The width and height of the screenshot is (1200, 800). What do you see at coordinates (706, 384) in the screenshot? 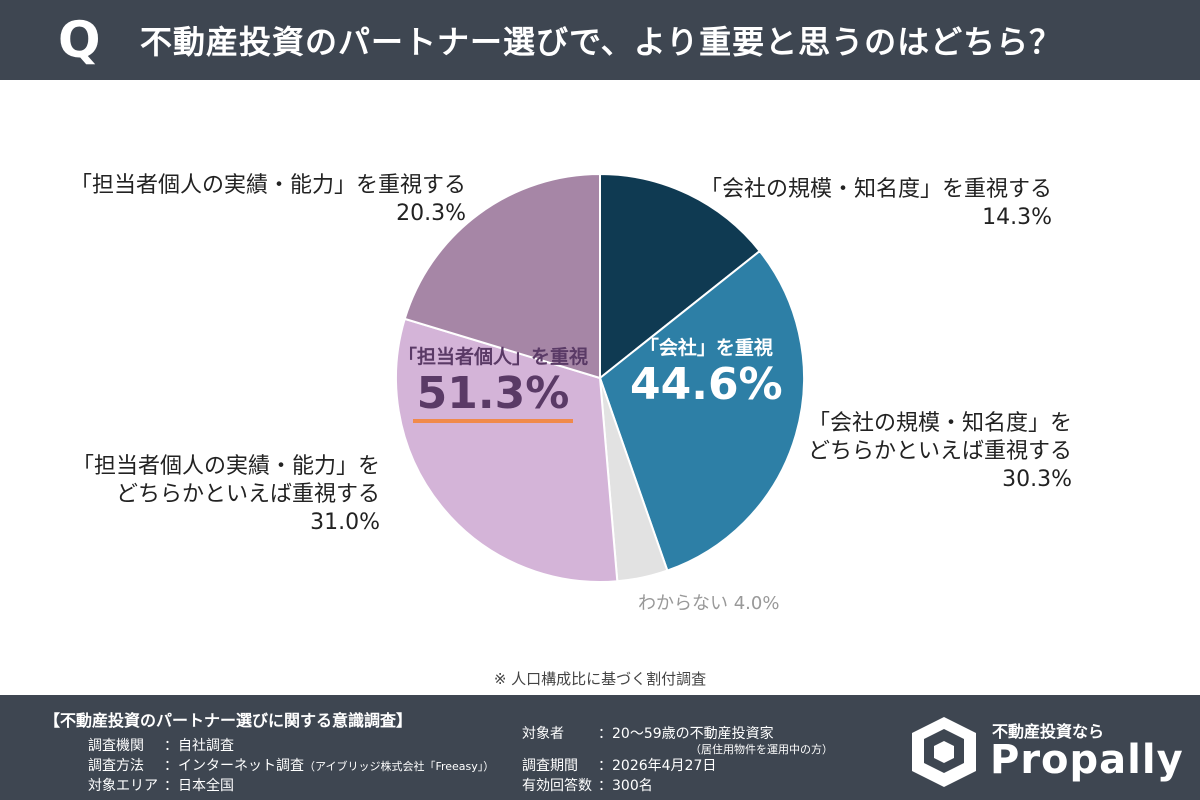
I see `group-company-value: 44.6%` at bounding box center [706, 384].